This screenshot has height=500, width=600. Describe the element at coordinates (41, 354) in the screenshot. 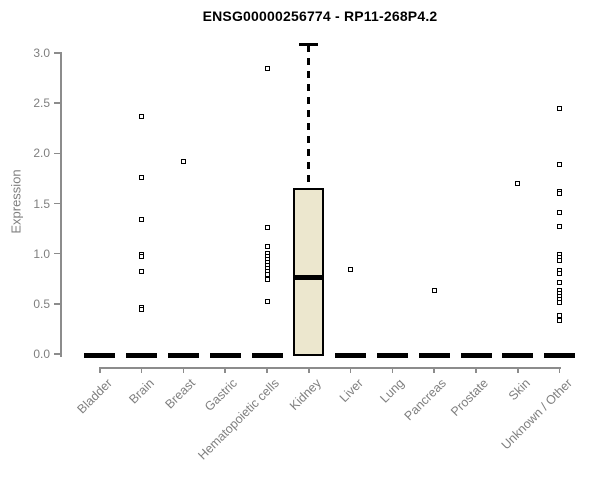

I see `y-tick-label: 0.0` at that location.